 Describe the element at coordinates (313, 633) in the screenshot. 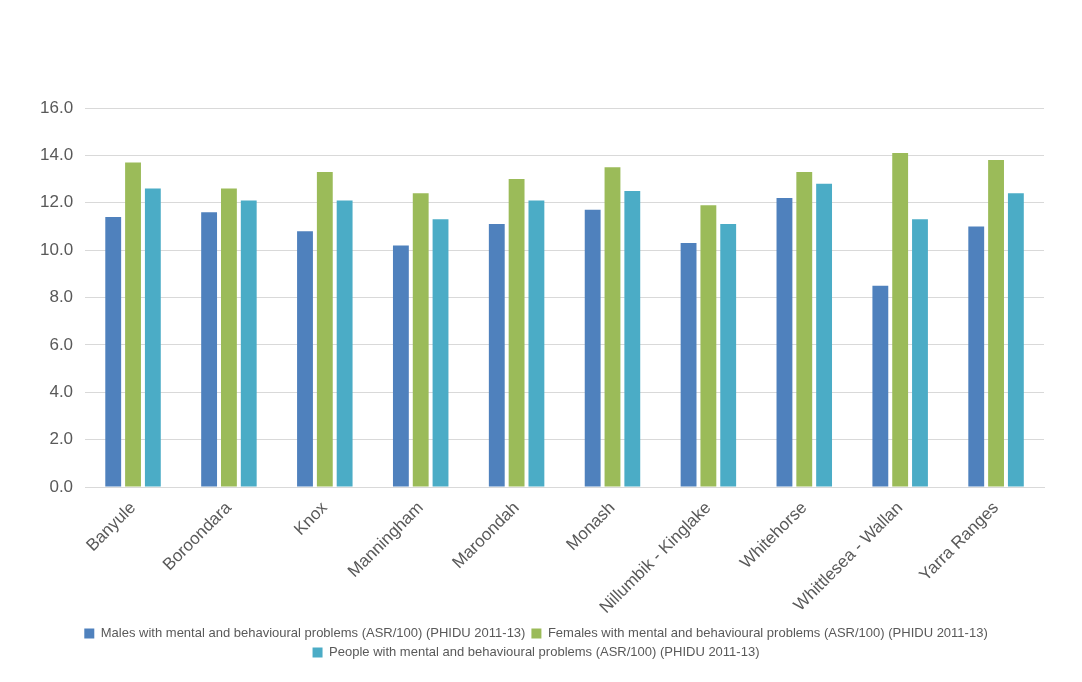

I see `legend-label: Males with mental and behavioural problems (ASR/100) (PHIDU 2011-13)` at that location.